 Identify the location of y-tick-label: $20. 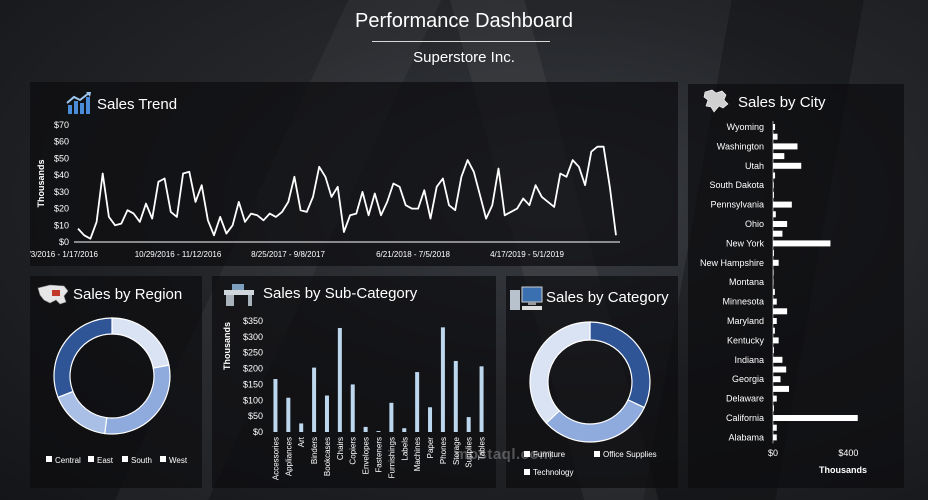
(61, 209).